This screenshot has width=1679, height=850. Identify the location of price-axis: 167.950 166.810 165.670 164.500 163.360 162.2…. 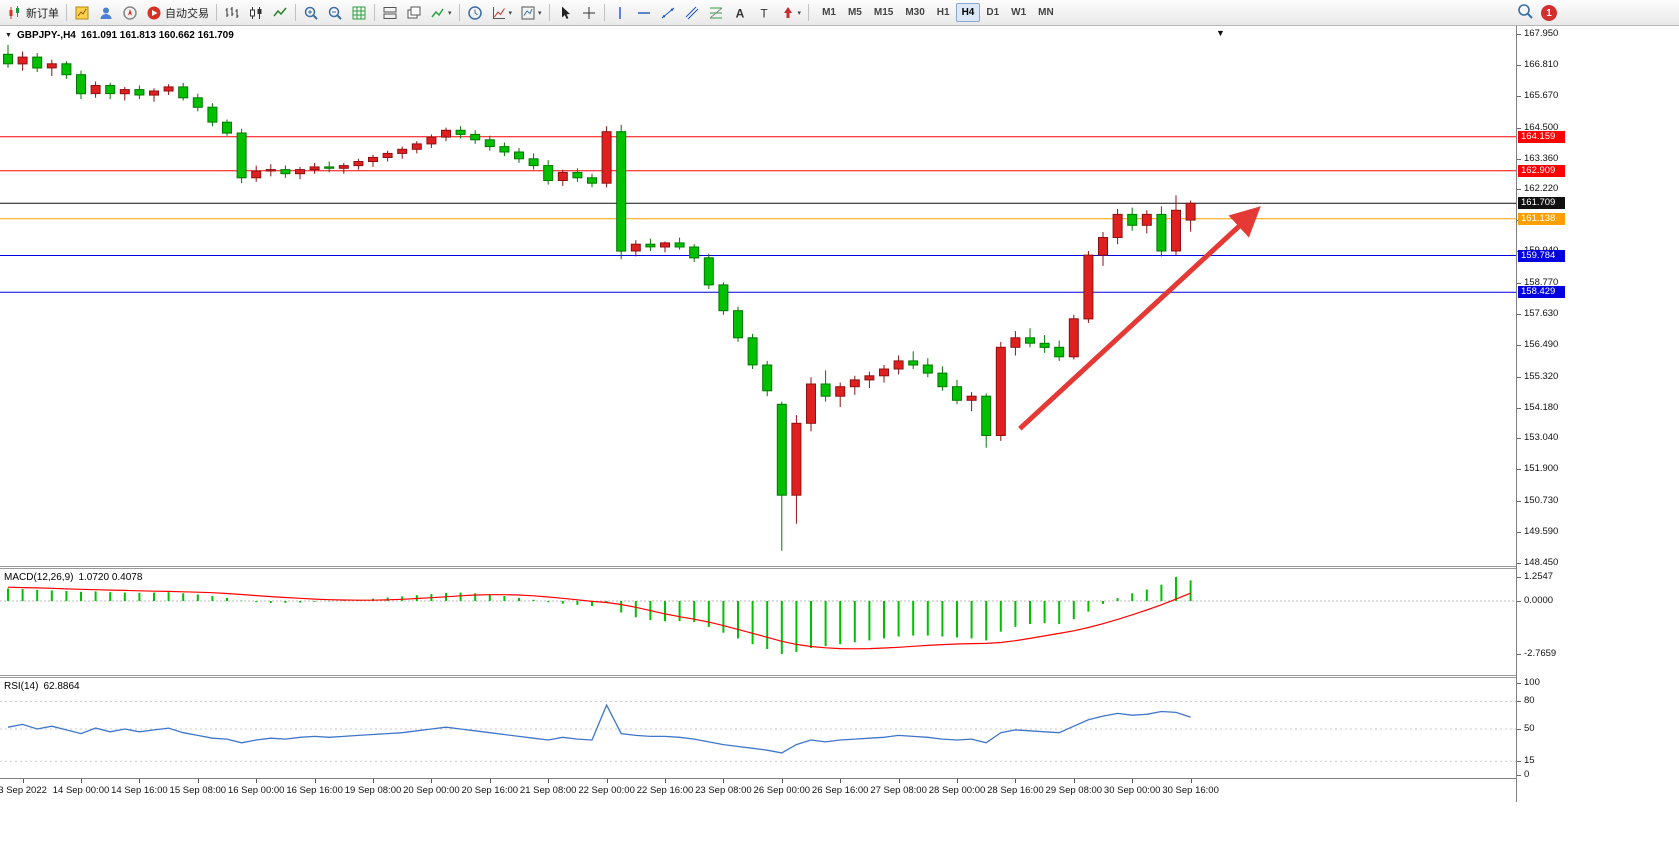
(1541, 414).